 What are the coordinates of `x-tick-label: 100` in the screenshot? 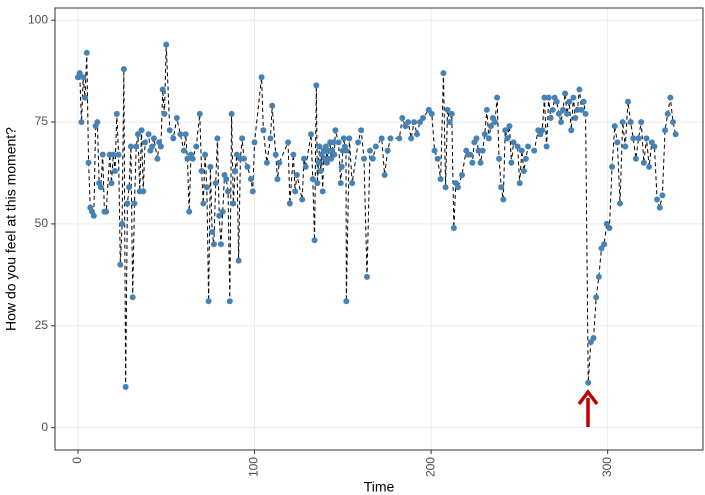 It's located at (254, 467).